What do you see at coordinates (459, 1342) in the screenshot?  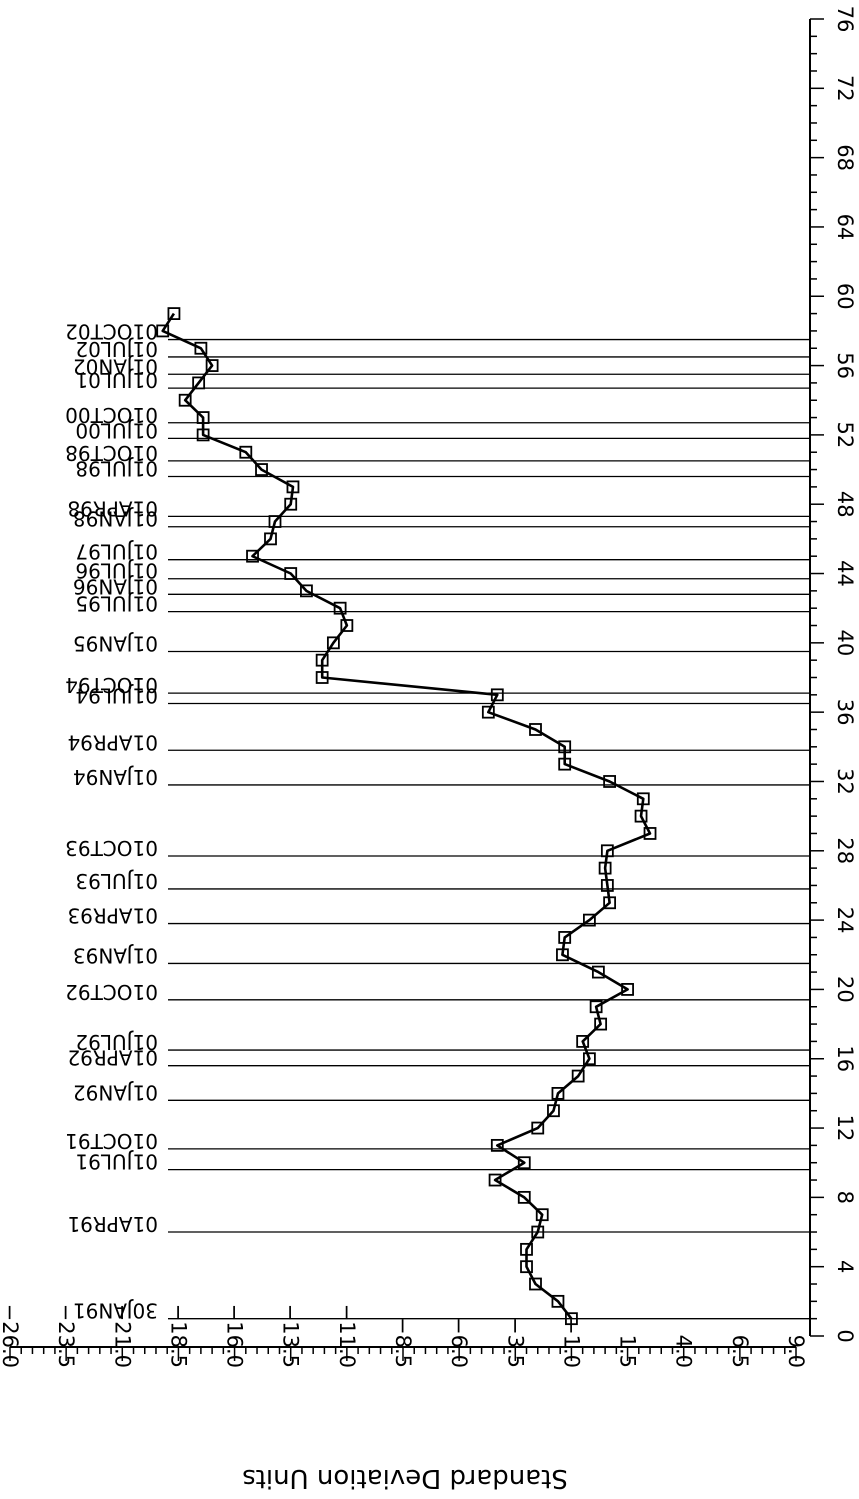 I see `y-tick-label: −6.0` at bounding box center [459, 1342].